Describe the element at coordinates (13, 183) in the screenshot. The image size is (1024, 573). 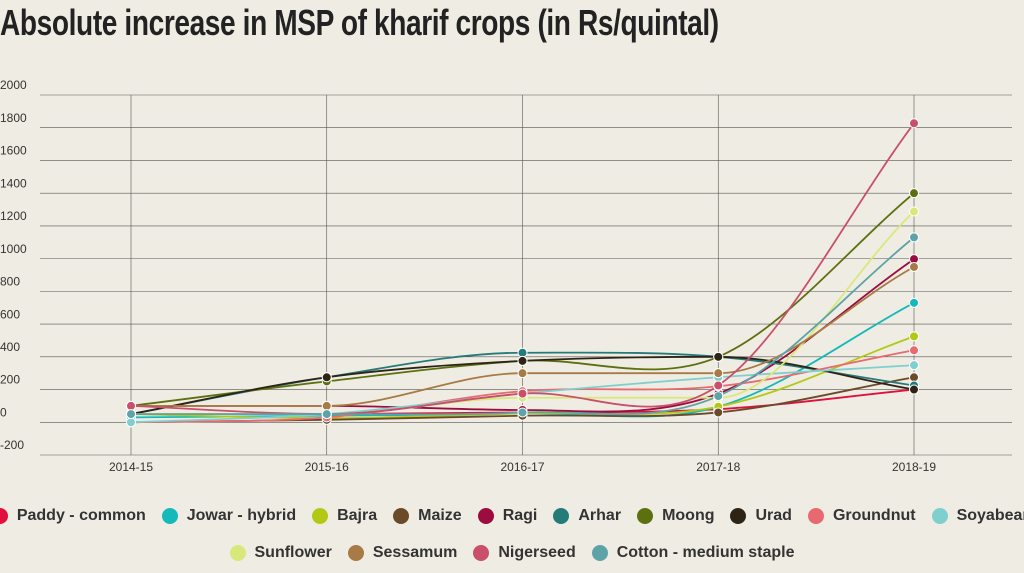
I see `y-tick-label: 1400` at that location.